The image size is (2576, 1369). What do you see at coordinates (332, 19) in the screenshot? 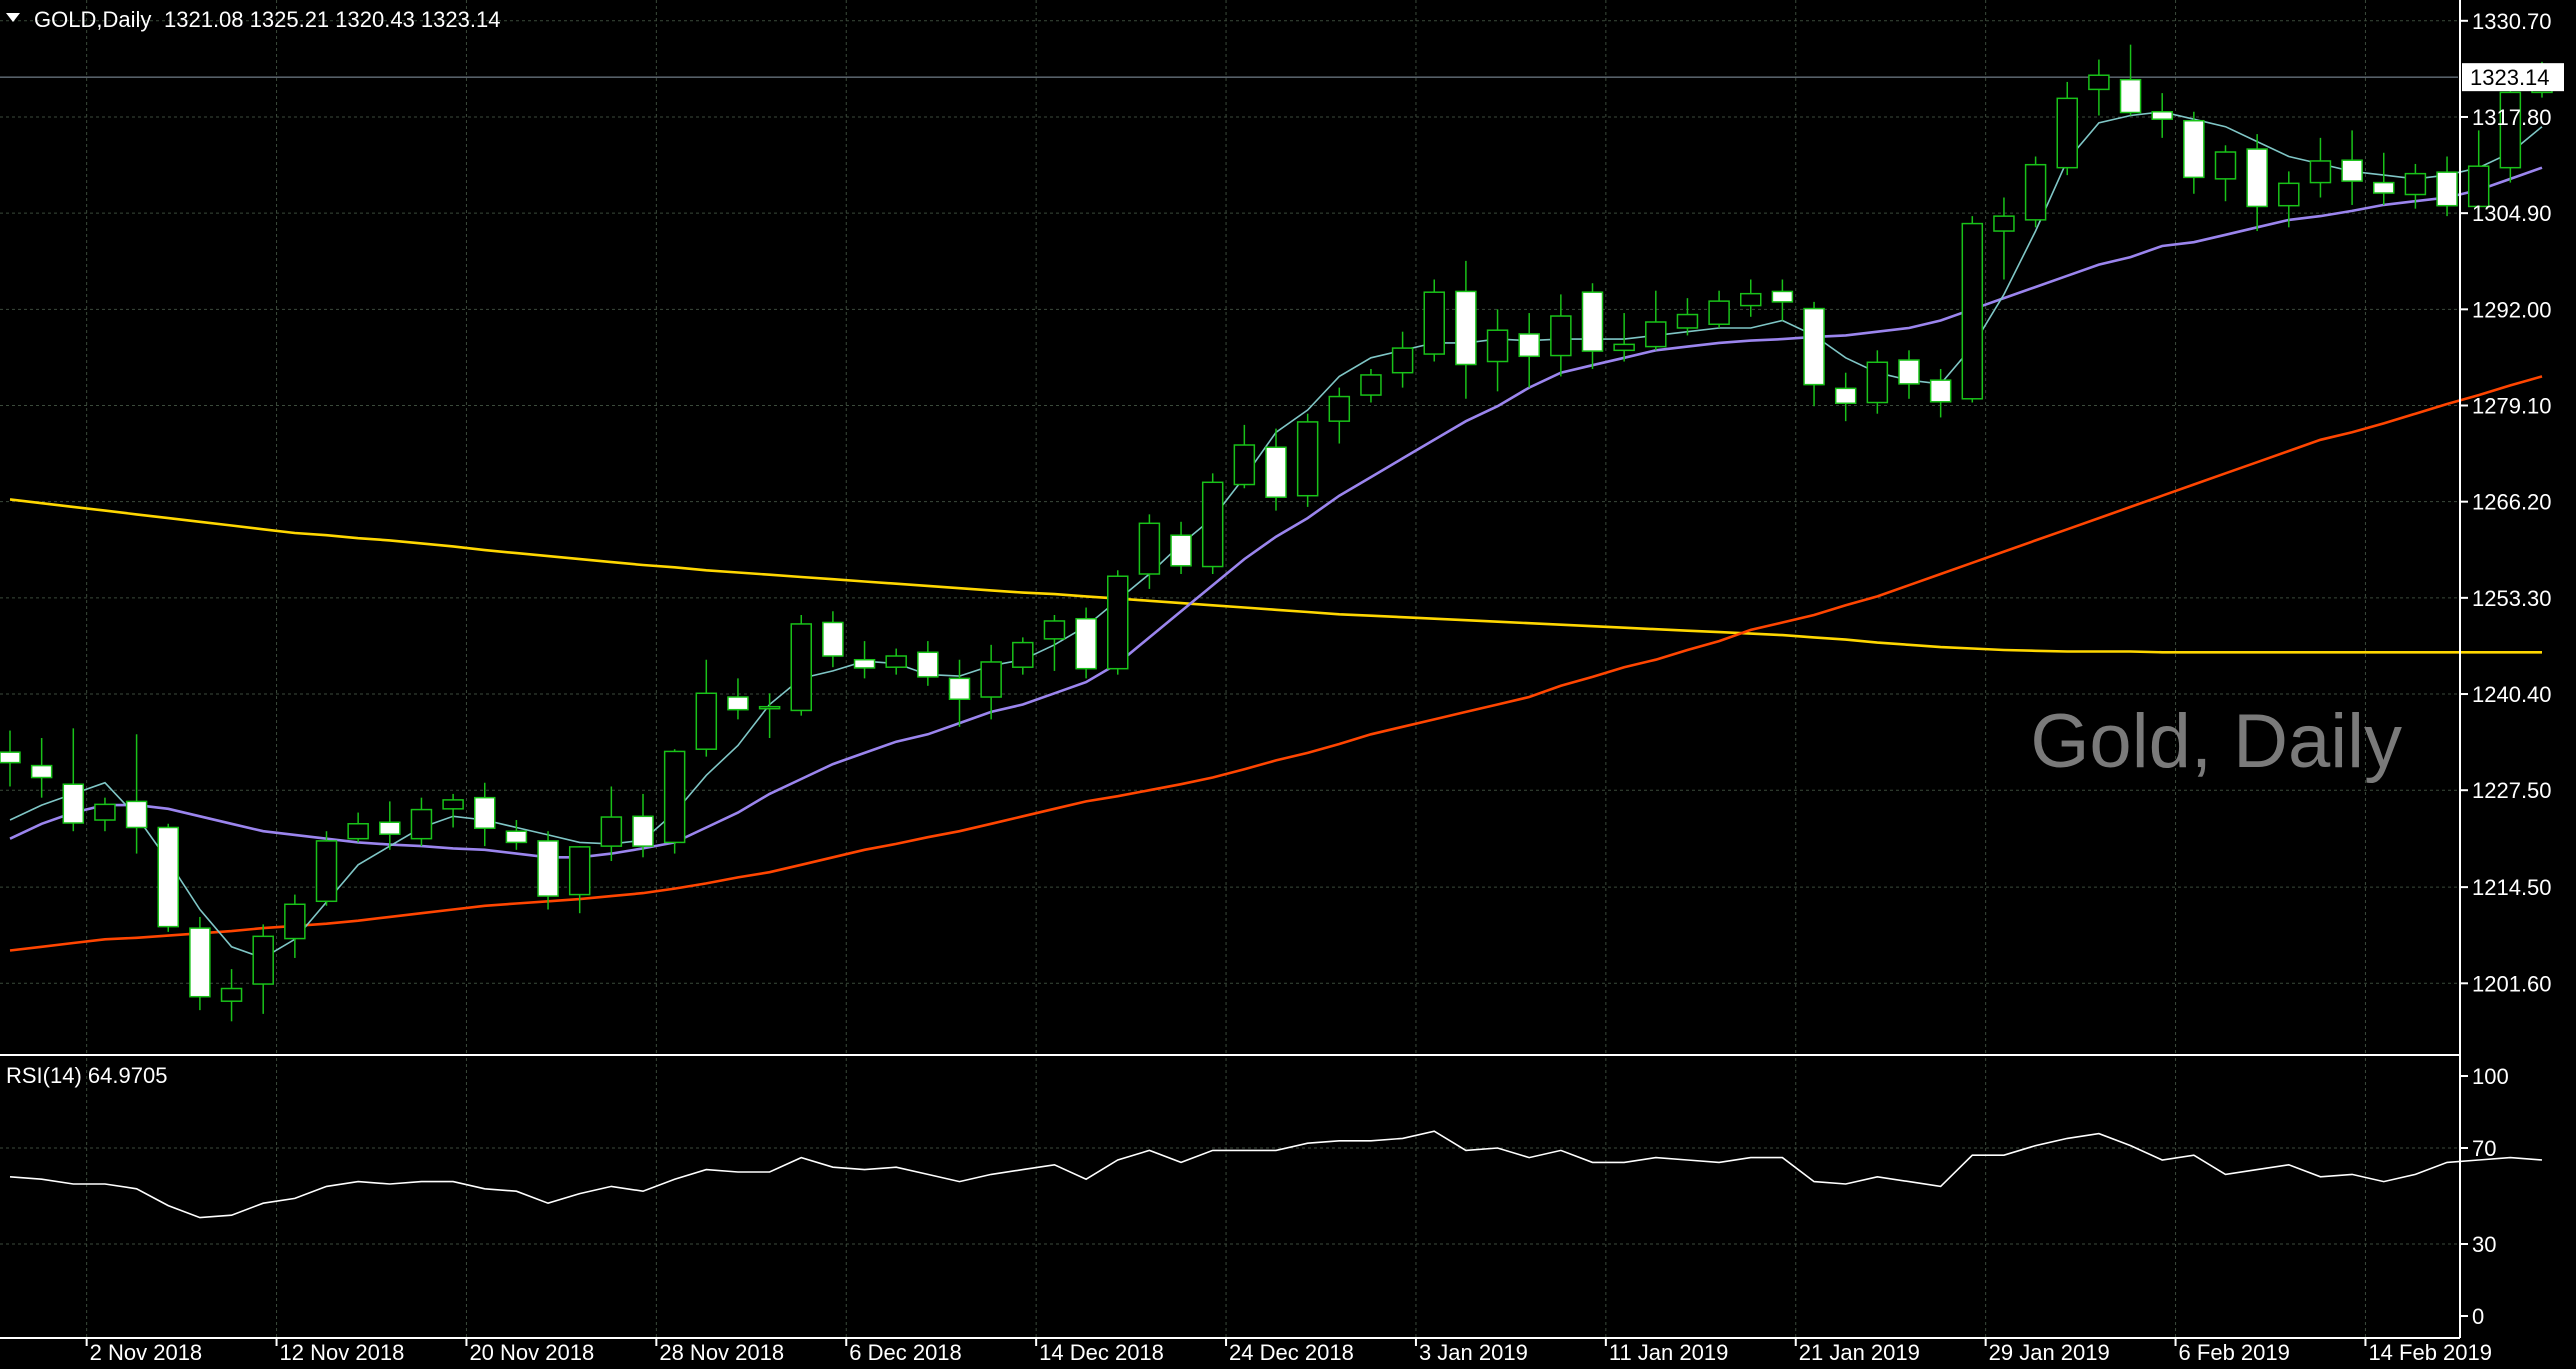
I see `ohlc-readout: 1321.08 1325.21 1320.43 1323.14` at bounding box center [332, 19].